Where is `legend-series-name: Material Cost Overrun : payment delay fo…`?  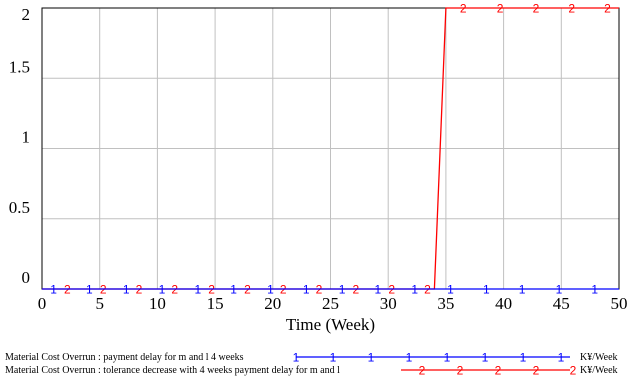
legend-series-name: Material Cost Overrun : payment delay fo… is located at coordinates (124, 357).